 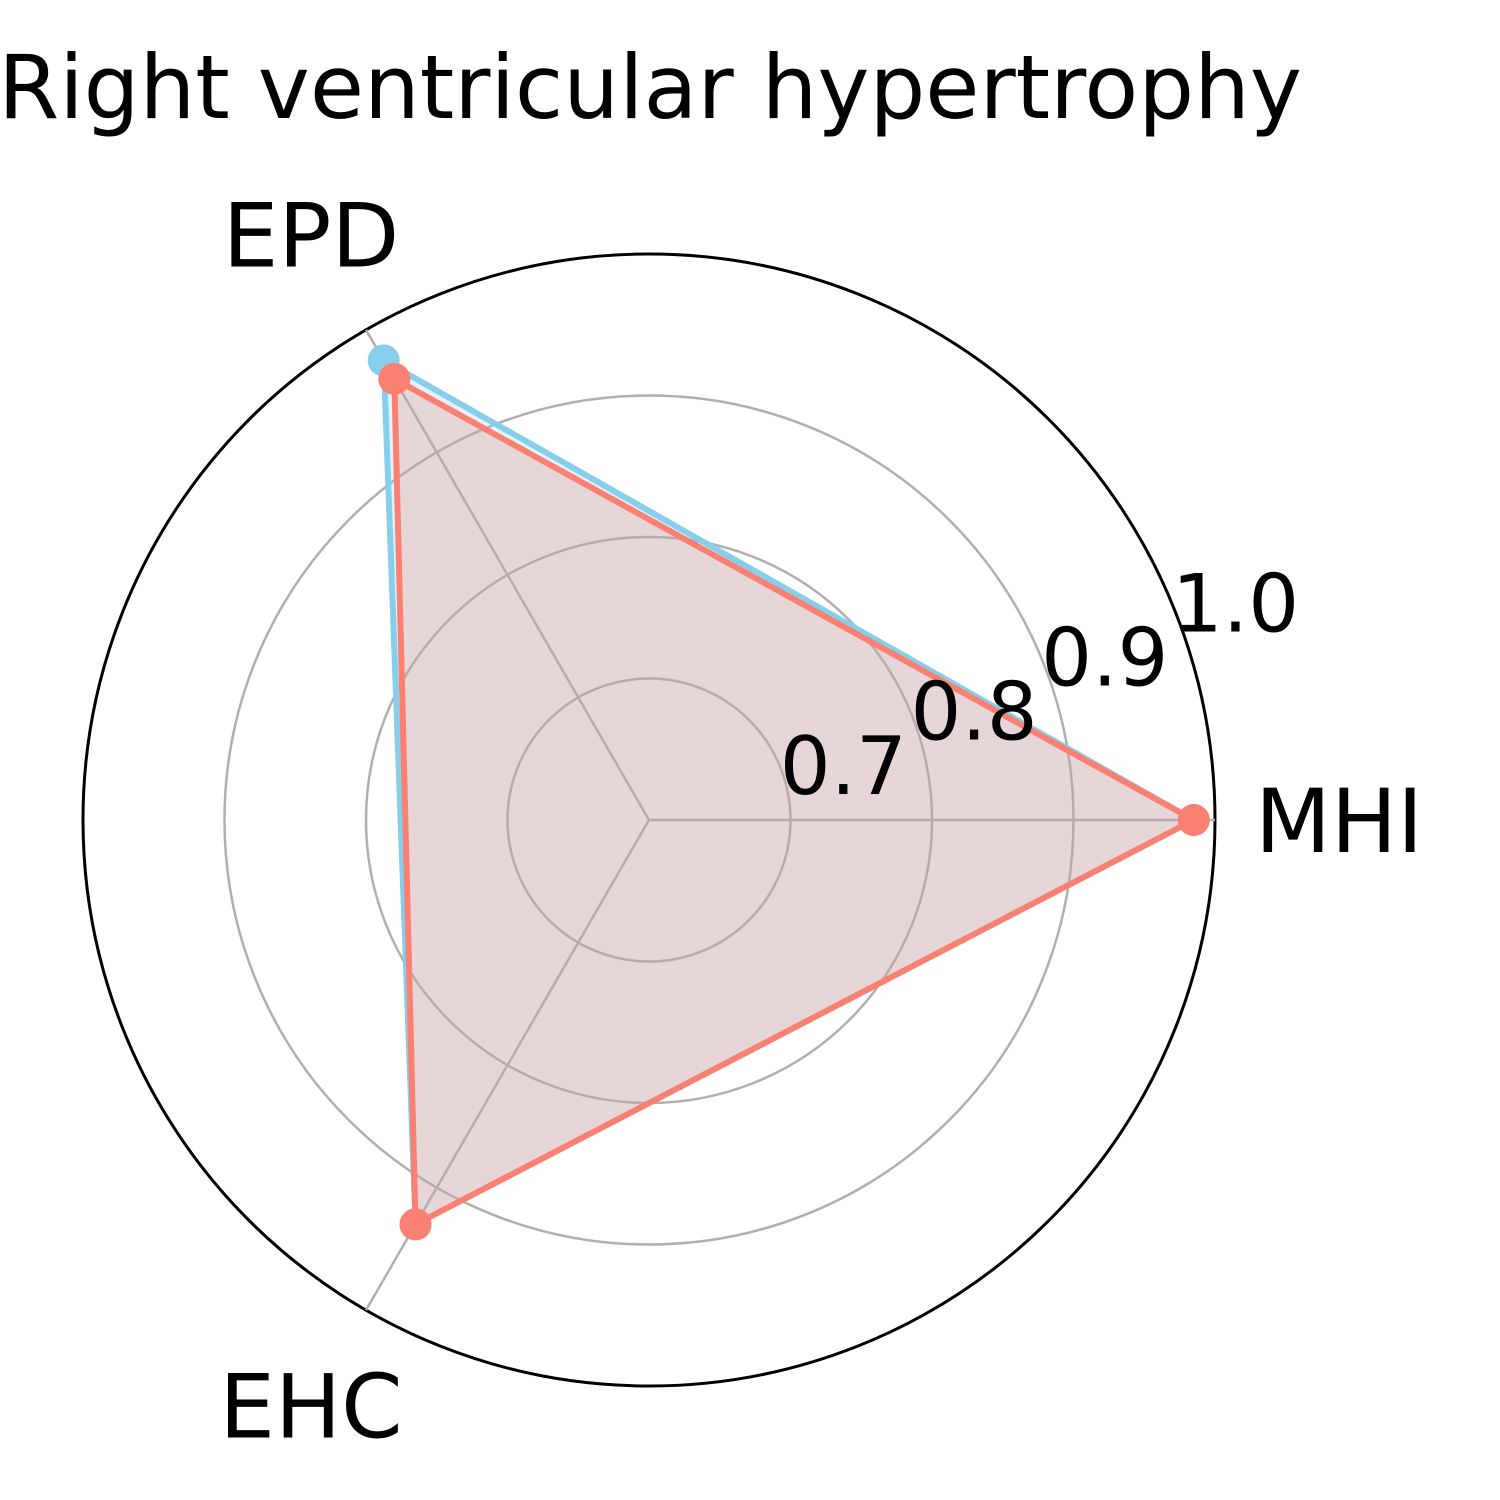 What do you see at coordinates (1104, 658) in the screenshot?
I see `radial-tick-label: 0.9` at bounding box center [1104, 658].